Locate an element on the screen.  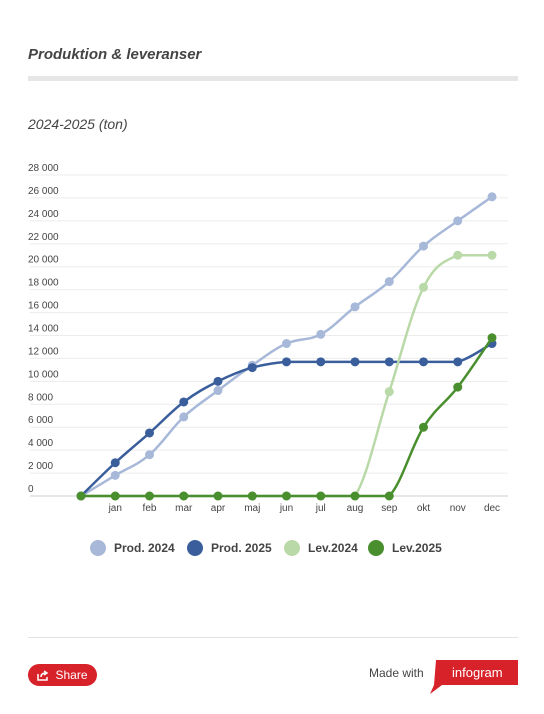
x-tick-label: maj is located at coordinates (252, 508).